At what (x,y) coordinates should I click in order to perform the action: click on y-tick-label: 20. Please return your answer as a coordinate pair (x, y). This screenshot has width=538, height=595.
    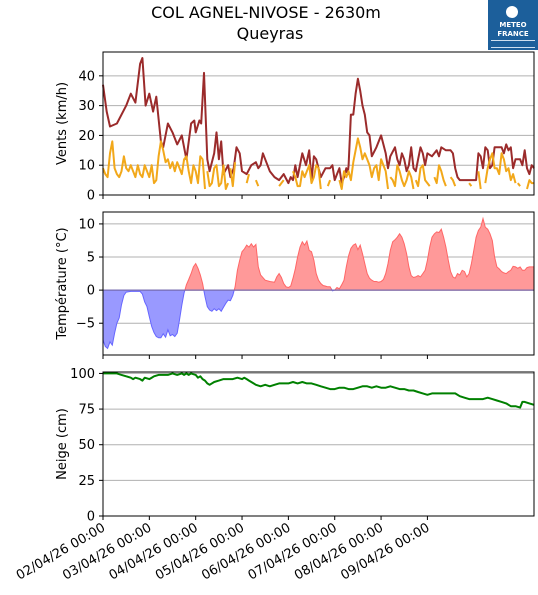
    Looking at the image, I should click on (86, 136).